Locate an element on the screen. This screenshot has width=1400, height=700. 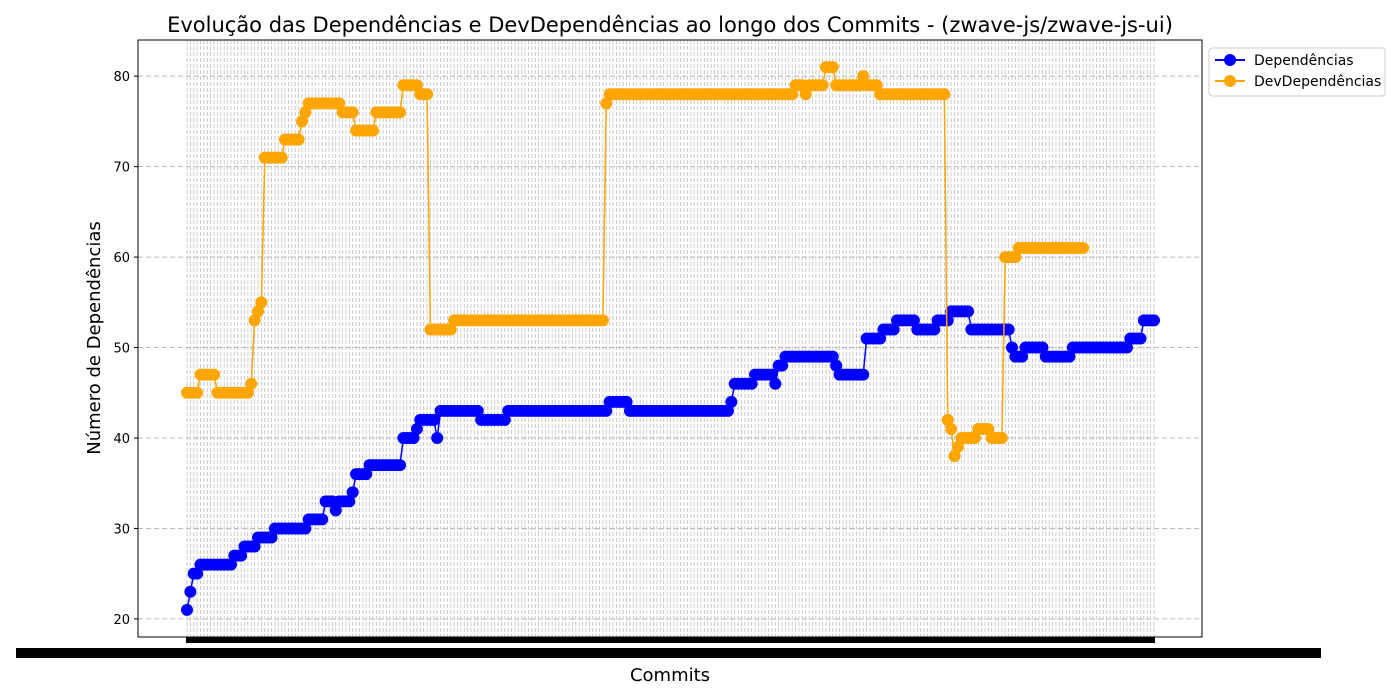
legend-marker-devdependencias is located at coordinates (1230, 81).